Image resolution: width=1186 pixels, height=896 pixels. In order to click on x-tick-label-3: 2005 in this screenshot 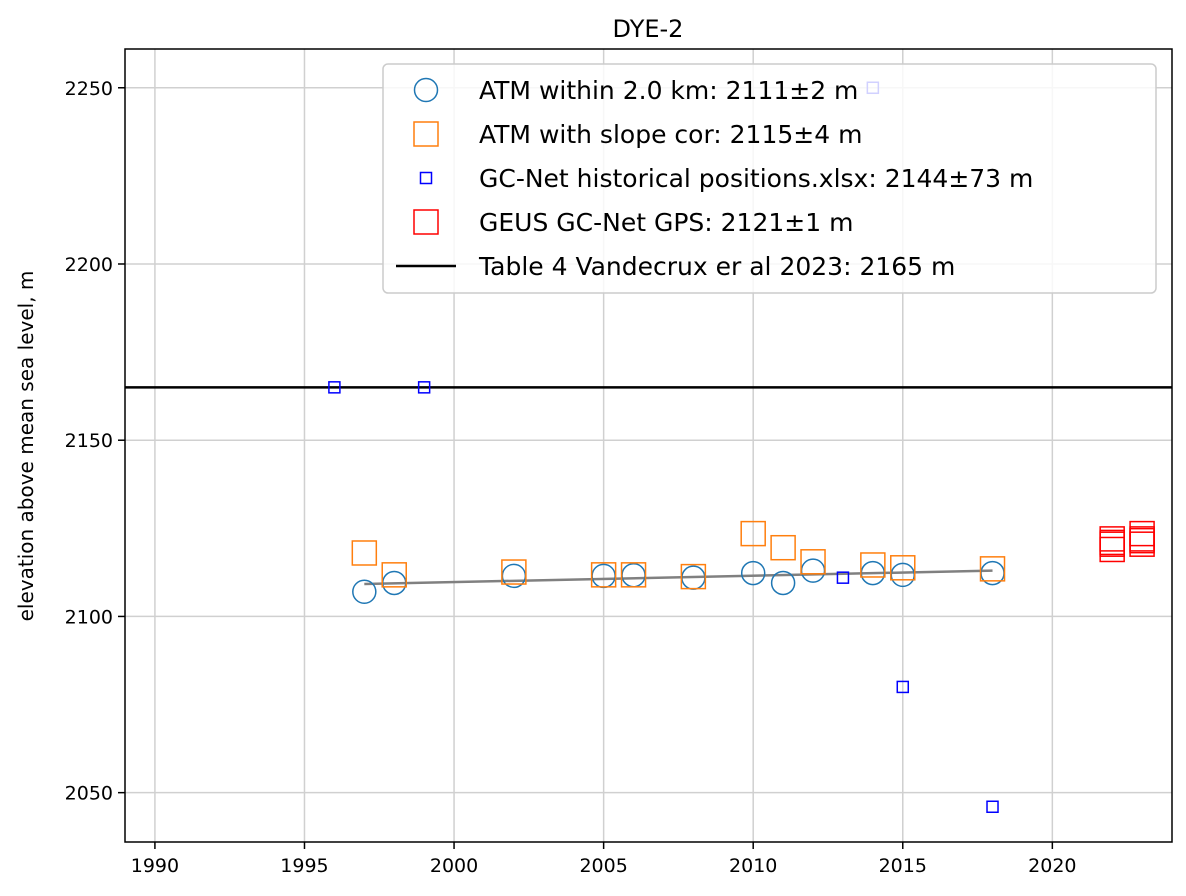, I will do `click(603, 866)`.